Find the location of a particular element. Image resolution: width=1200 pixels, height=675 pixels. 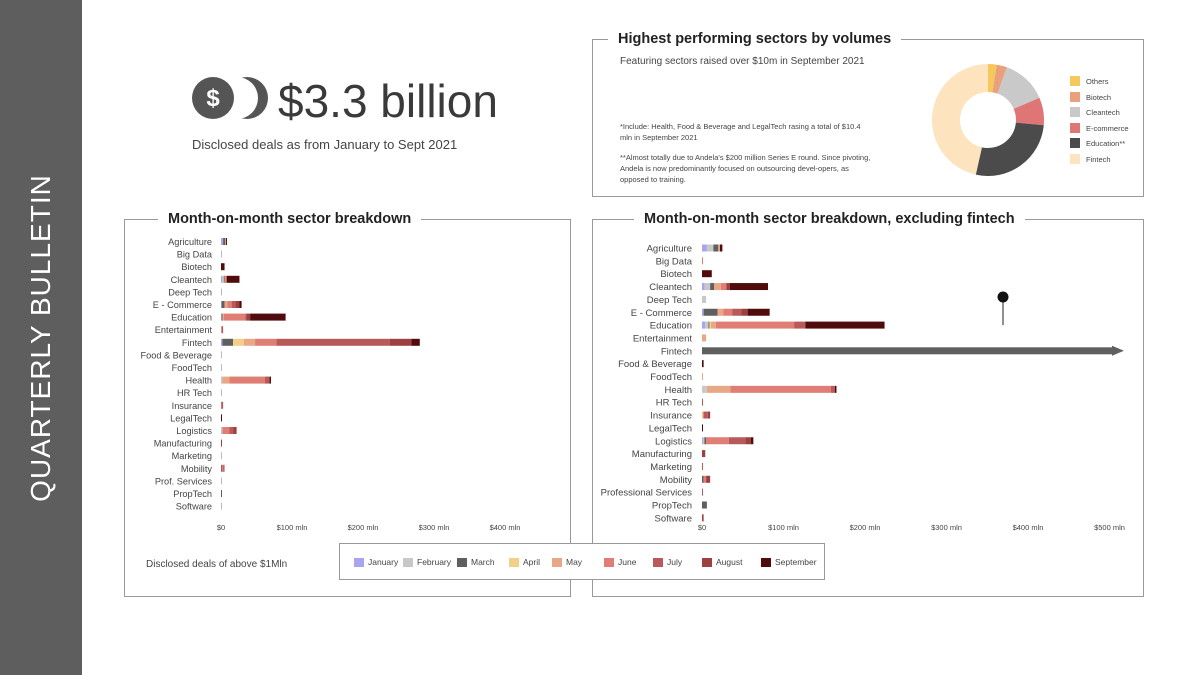

left-bar-education-may is located at coordinates (223, 317).